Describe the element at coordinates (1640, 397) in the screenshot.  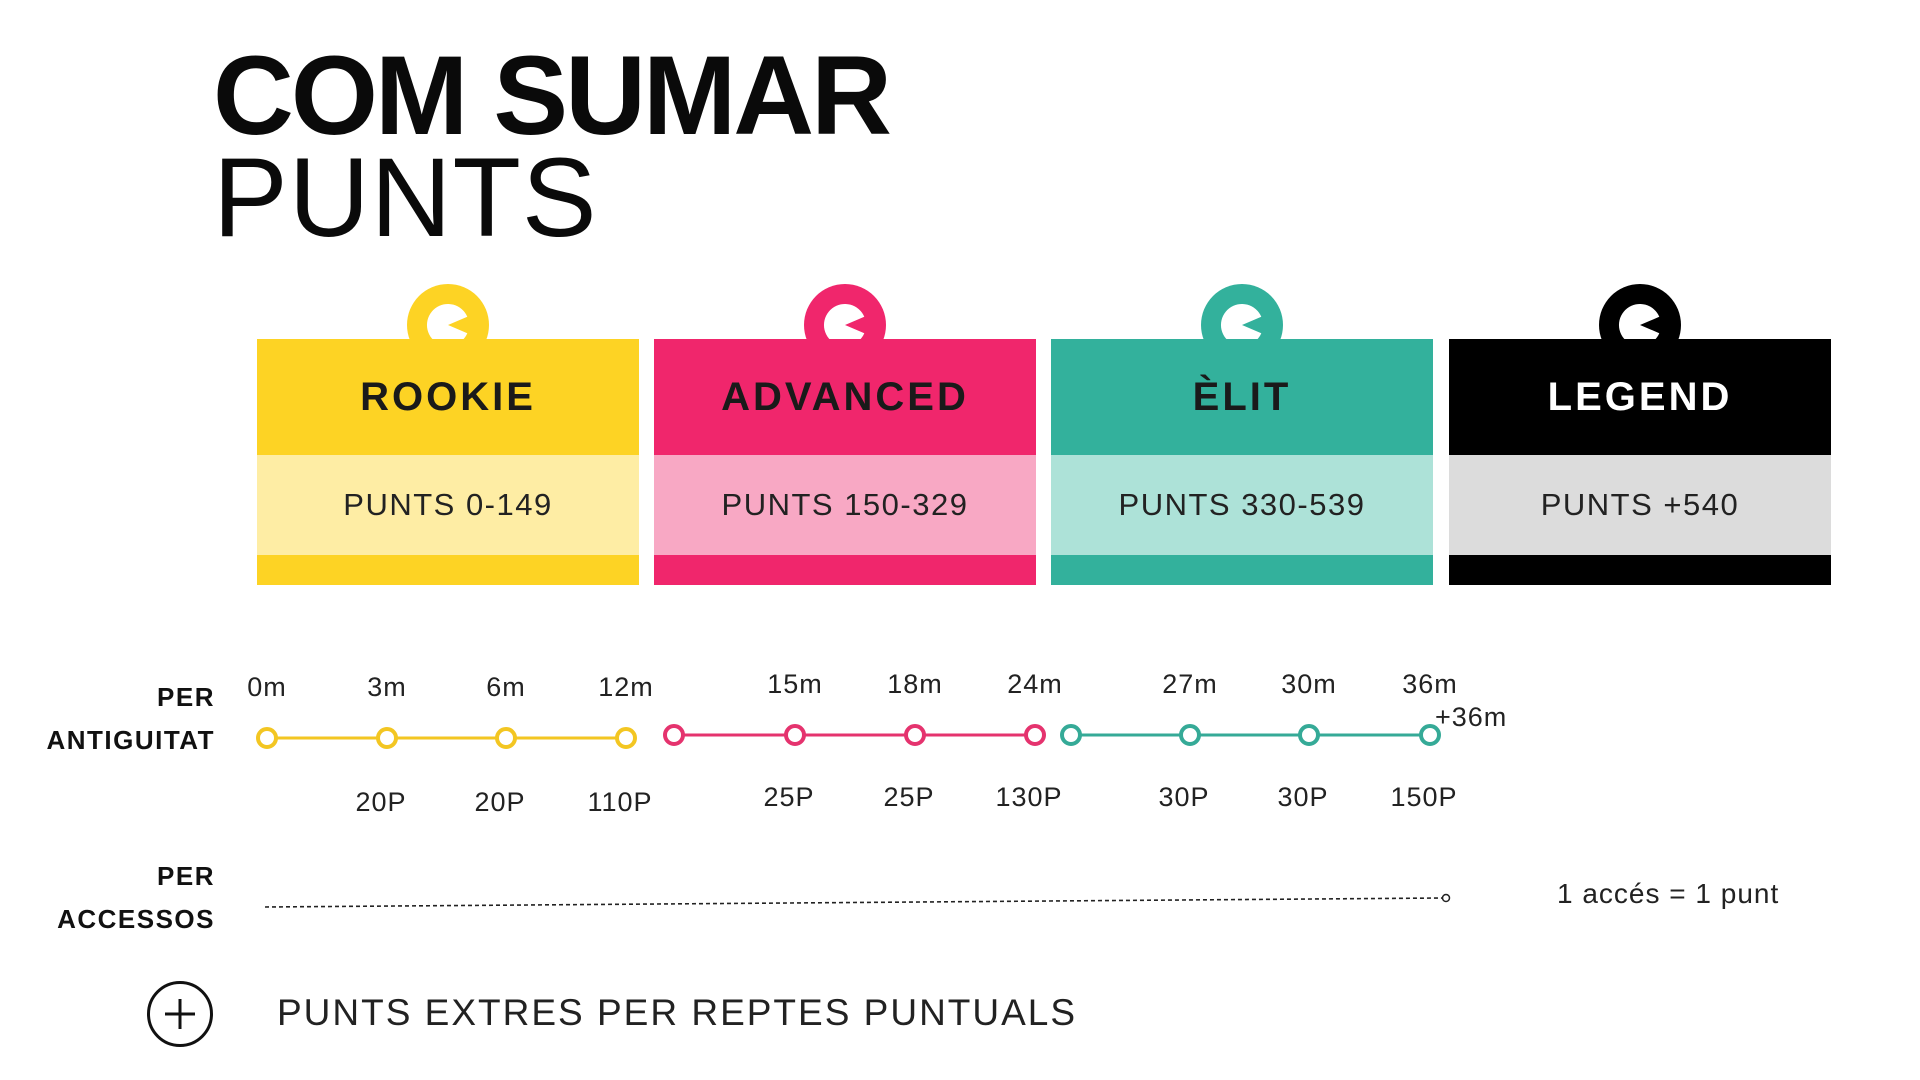
I see `level-name: LEGEND` at that location.